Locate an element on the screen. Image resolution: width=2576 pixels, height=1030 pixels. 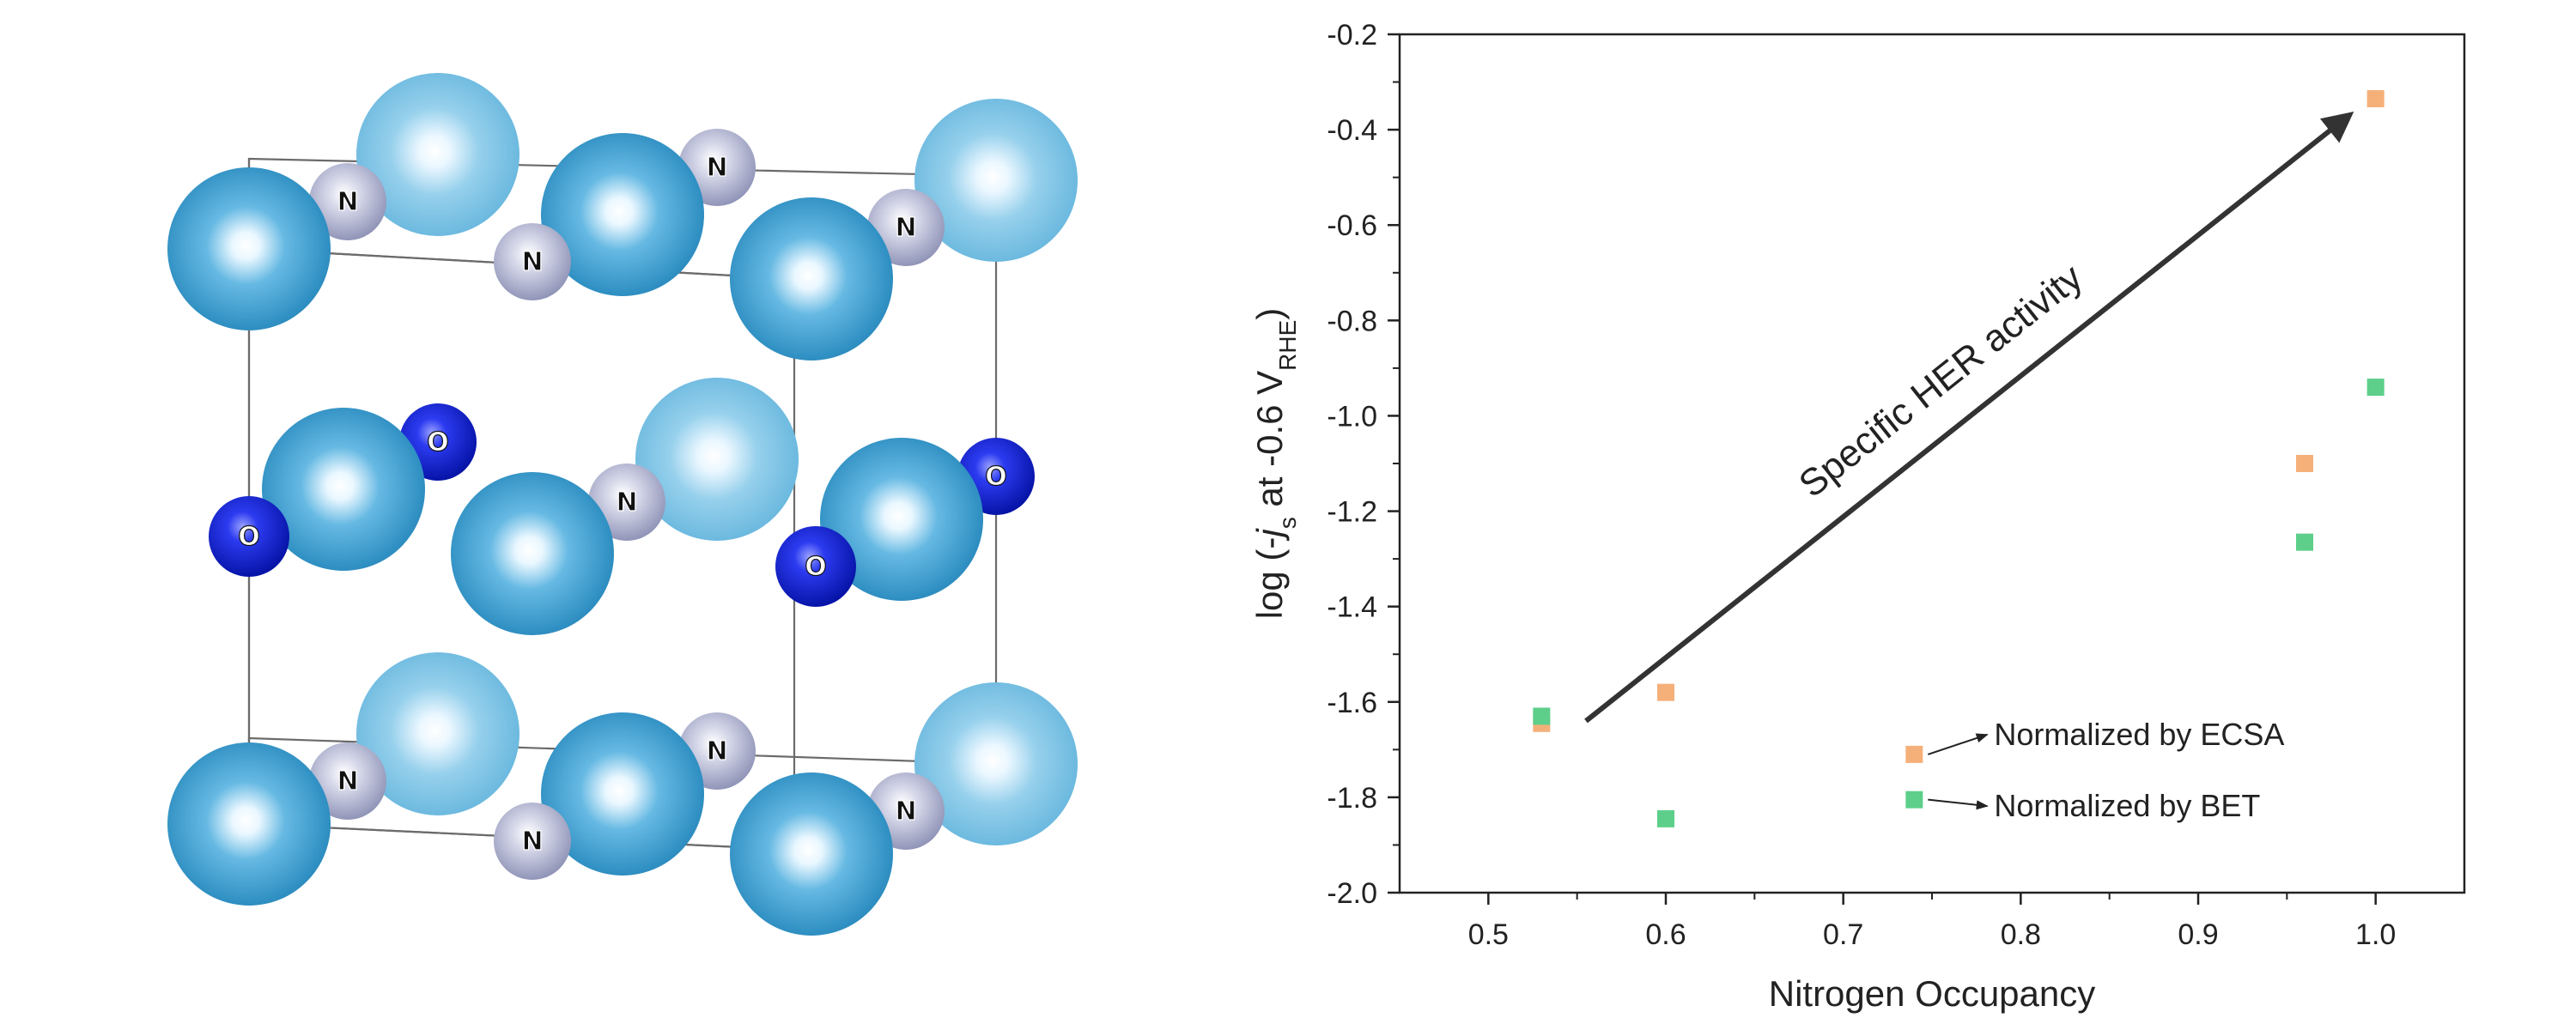
x-tick-label: 0.7 is located at coordinates (1843, 934).